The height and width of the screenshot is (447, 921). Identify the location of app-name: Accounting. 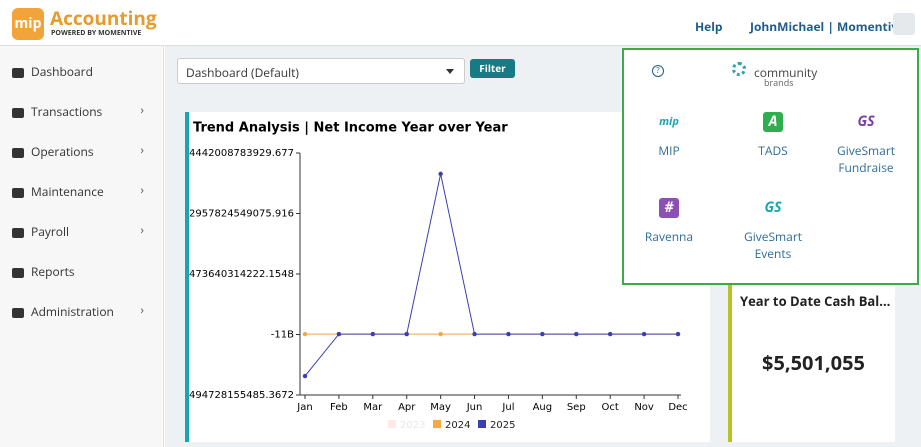
(103, 18).